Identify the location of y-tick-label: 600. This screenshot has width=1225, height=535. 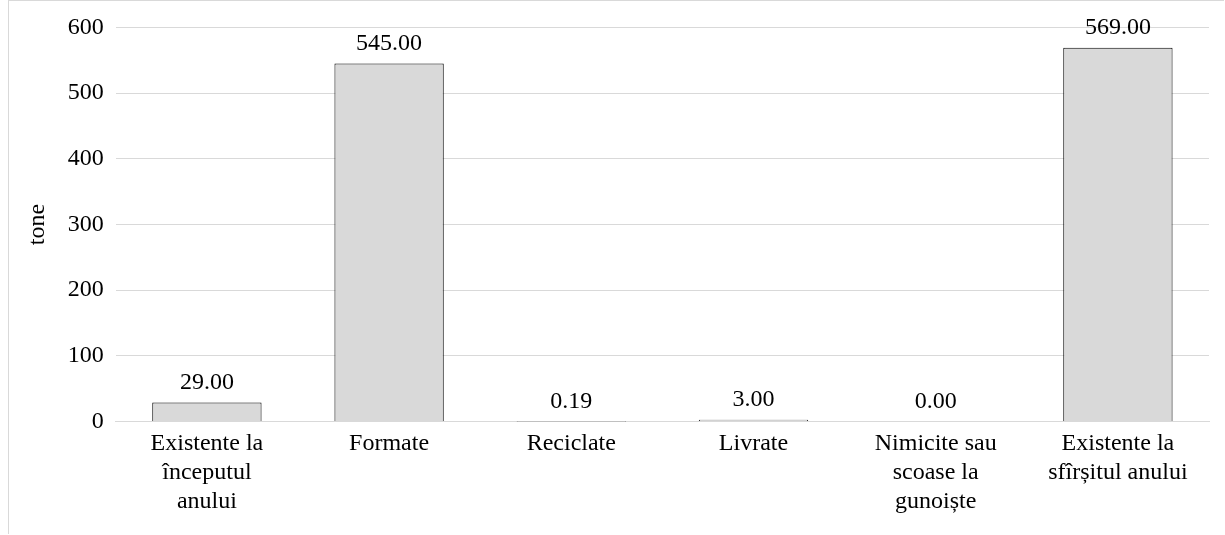
(85, 25).